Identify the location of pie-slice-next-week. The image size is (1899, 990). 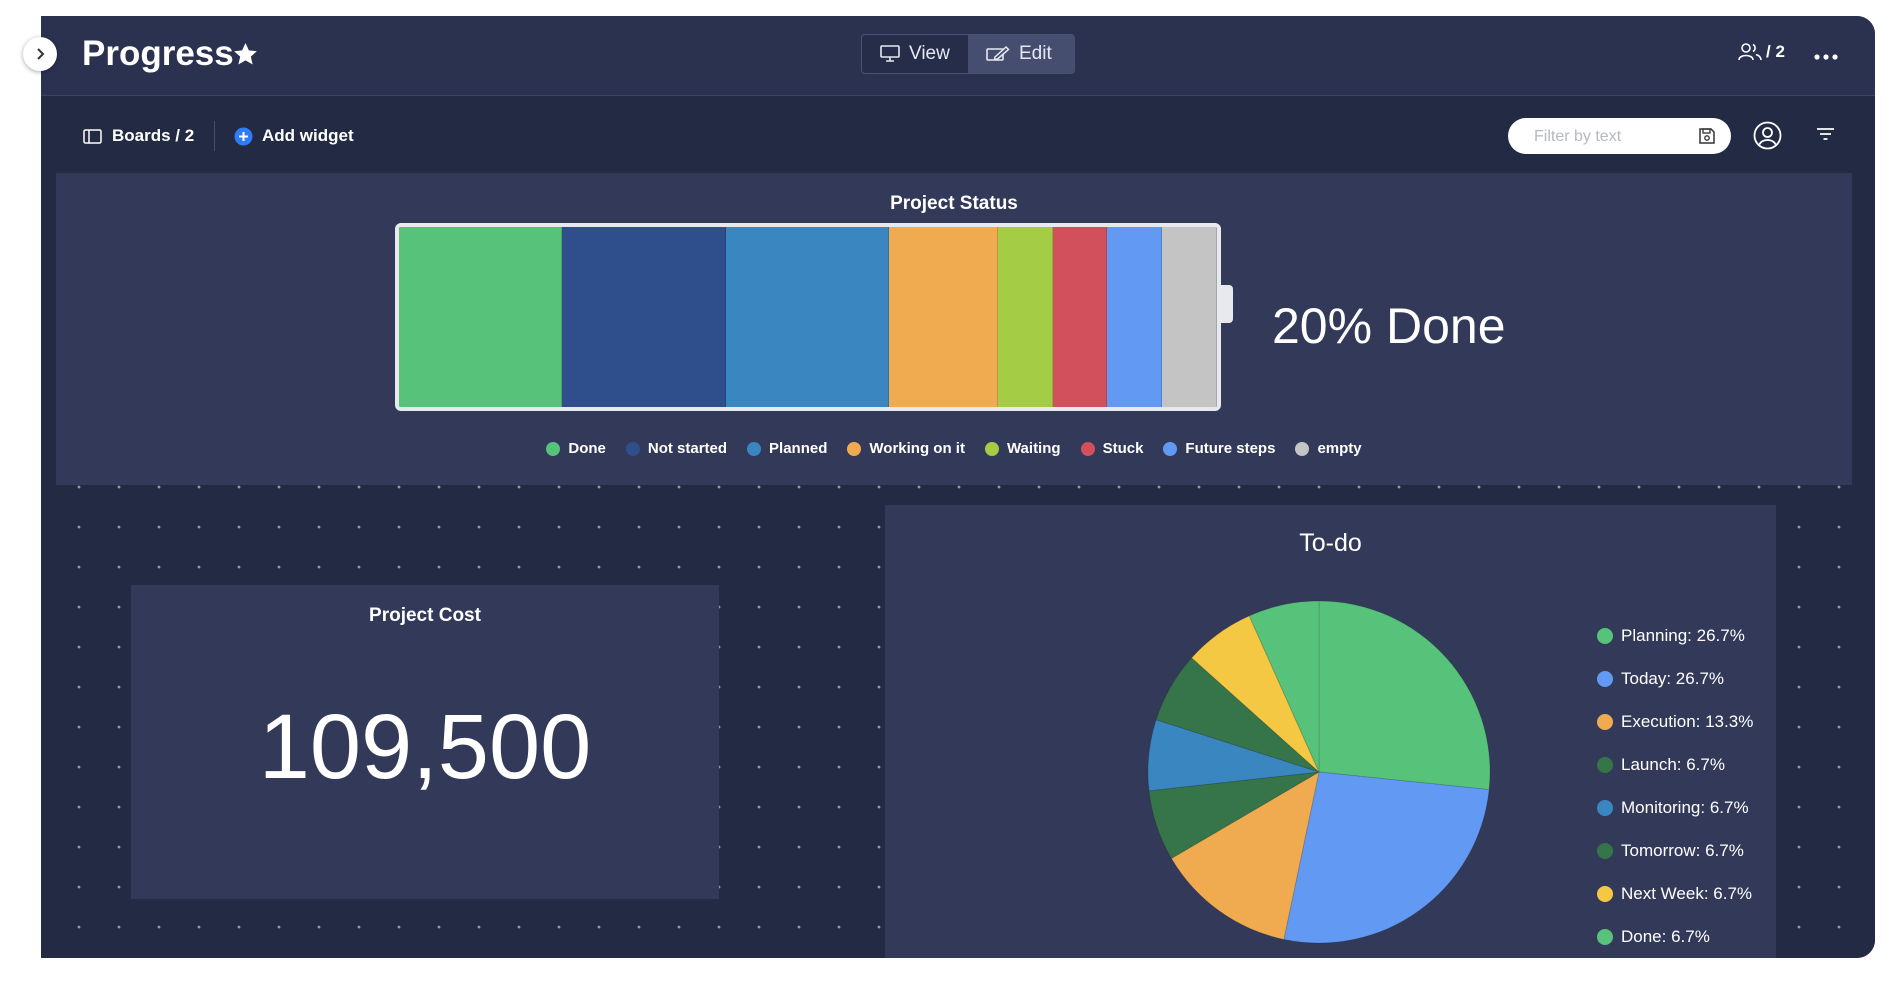
(1255, 694).